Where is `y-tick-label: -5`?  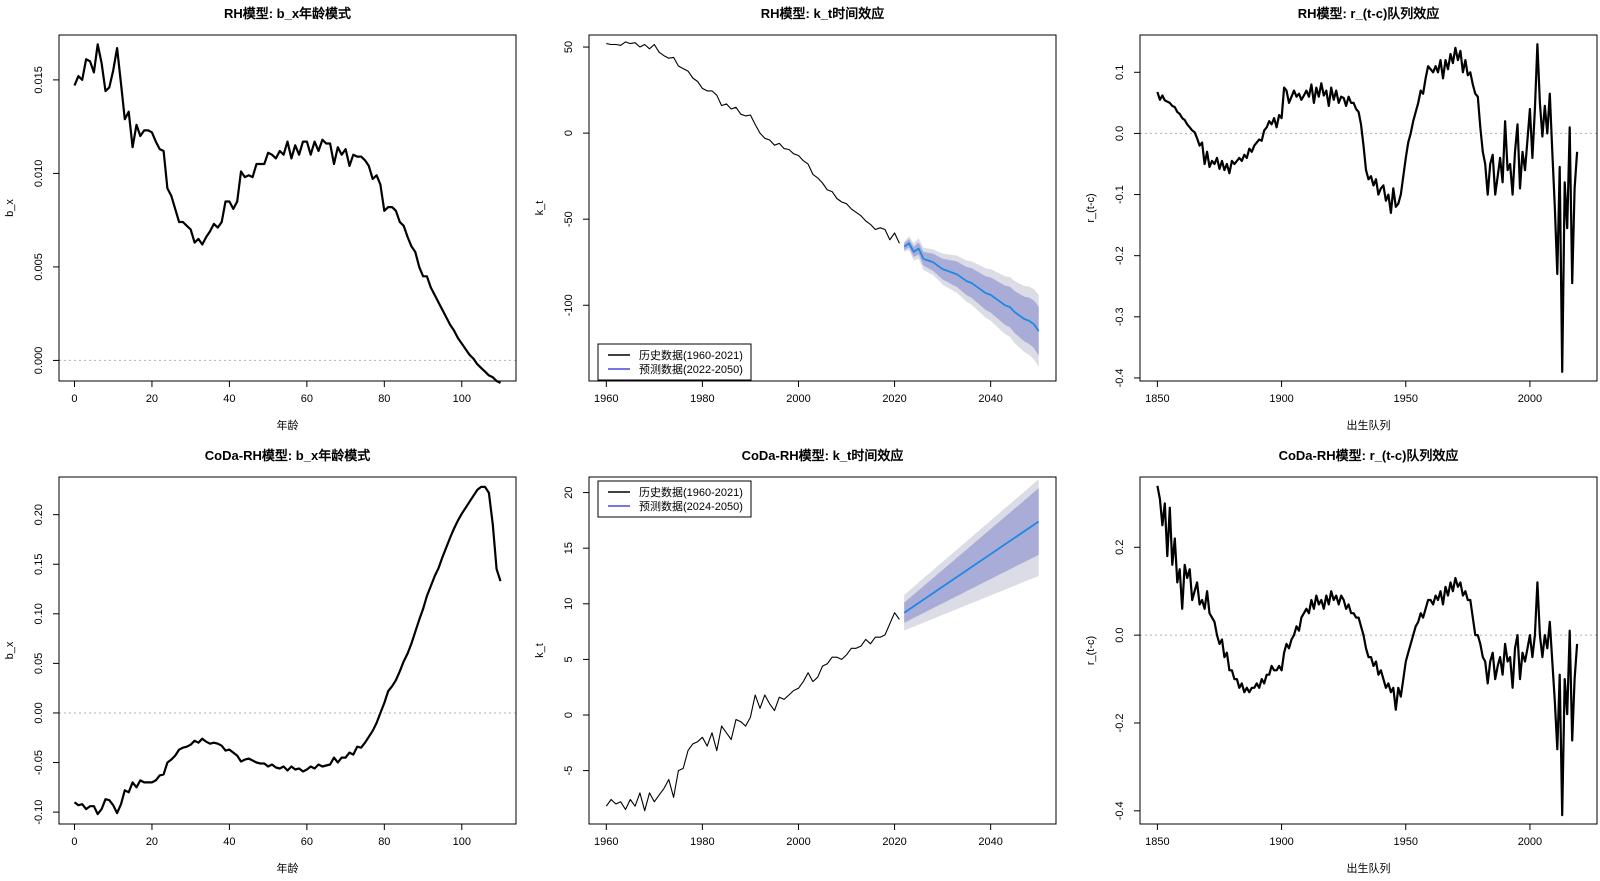
y-tick-label: -5 is located at coordinates (569, 771).